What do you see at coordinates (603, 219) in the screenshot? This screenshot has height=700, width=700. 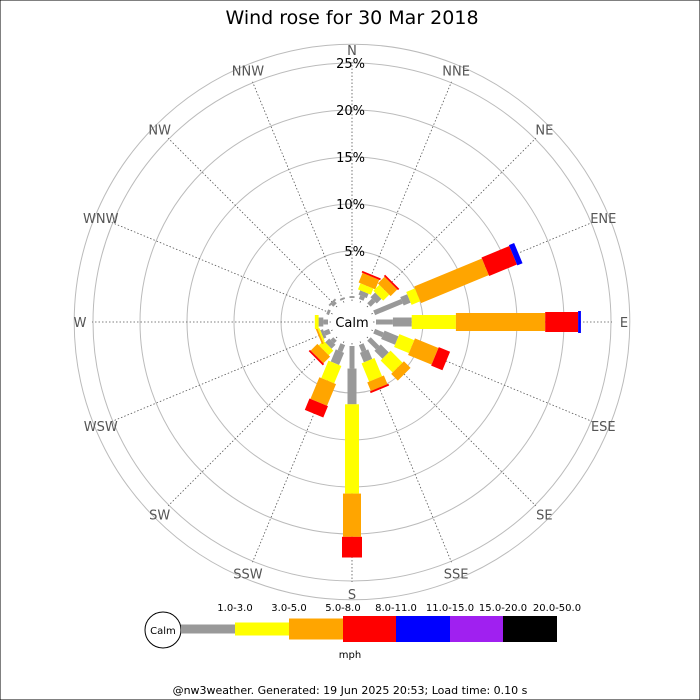 I see `direction-label-ene: ENE` at bounding box center [603, 219].